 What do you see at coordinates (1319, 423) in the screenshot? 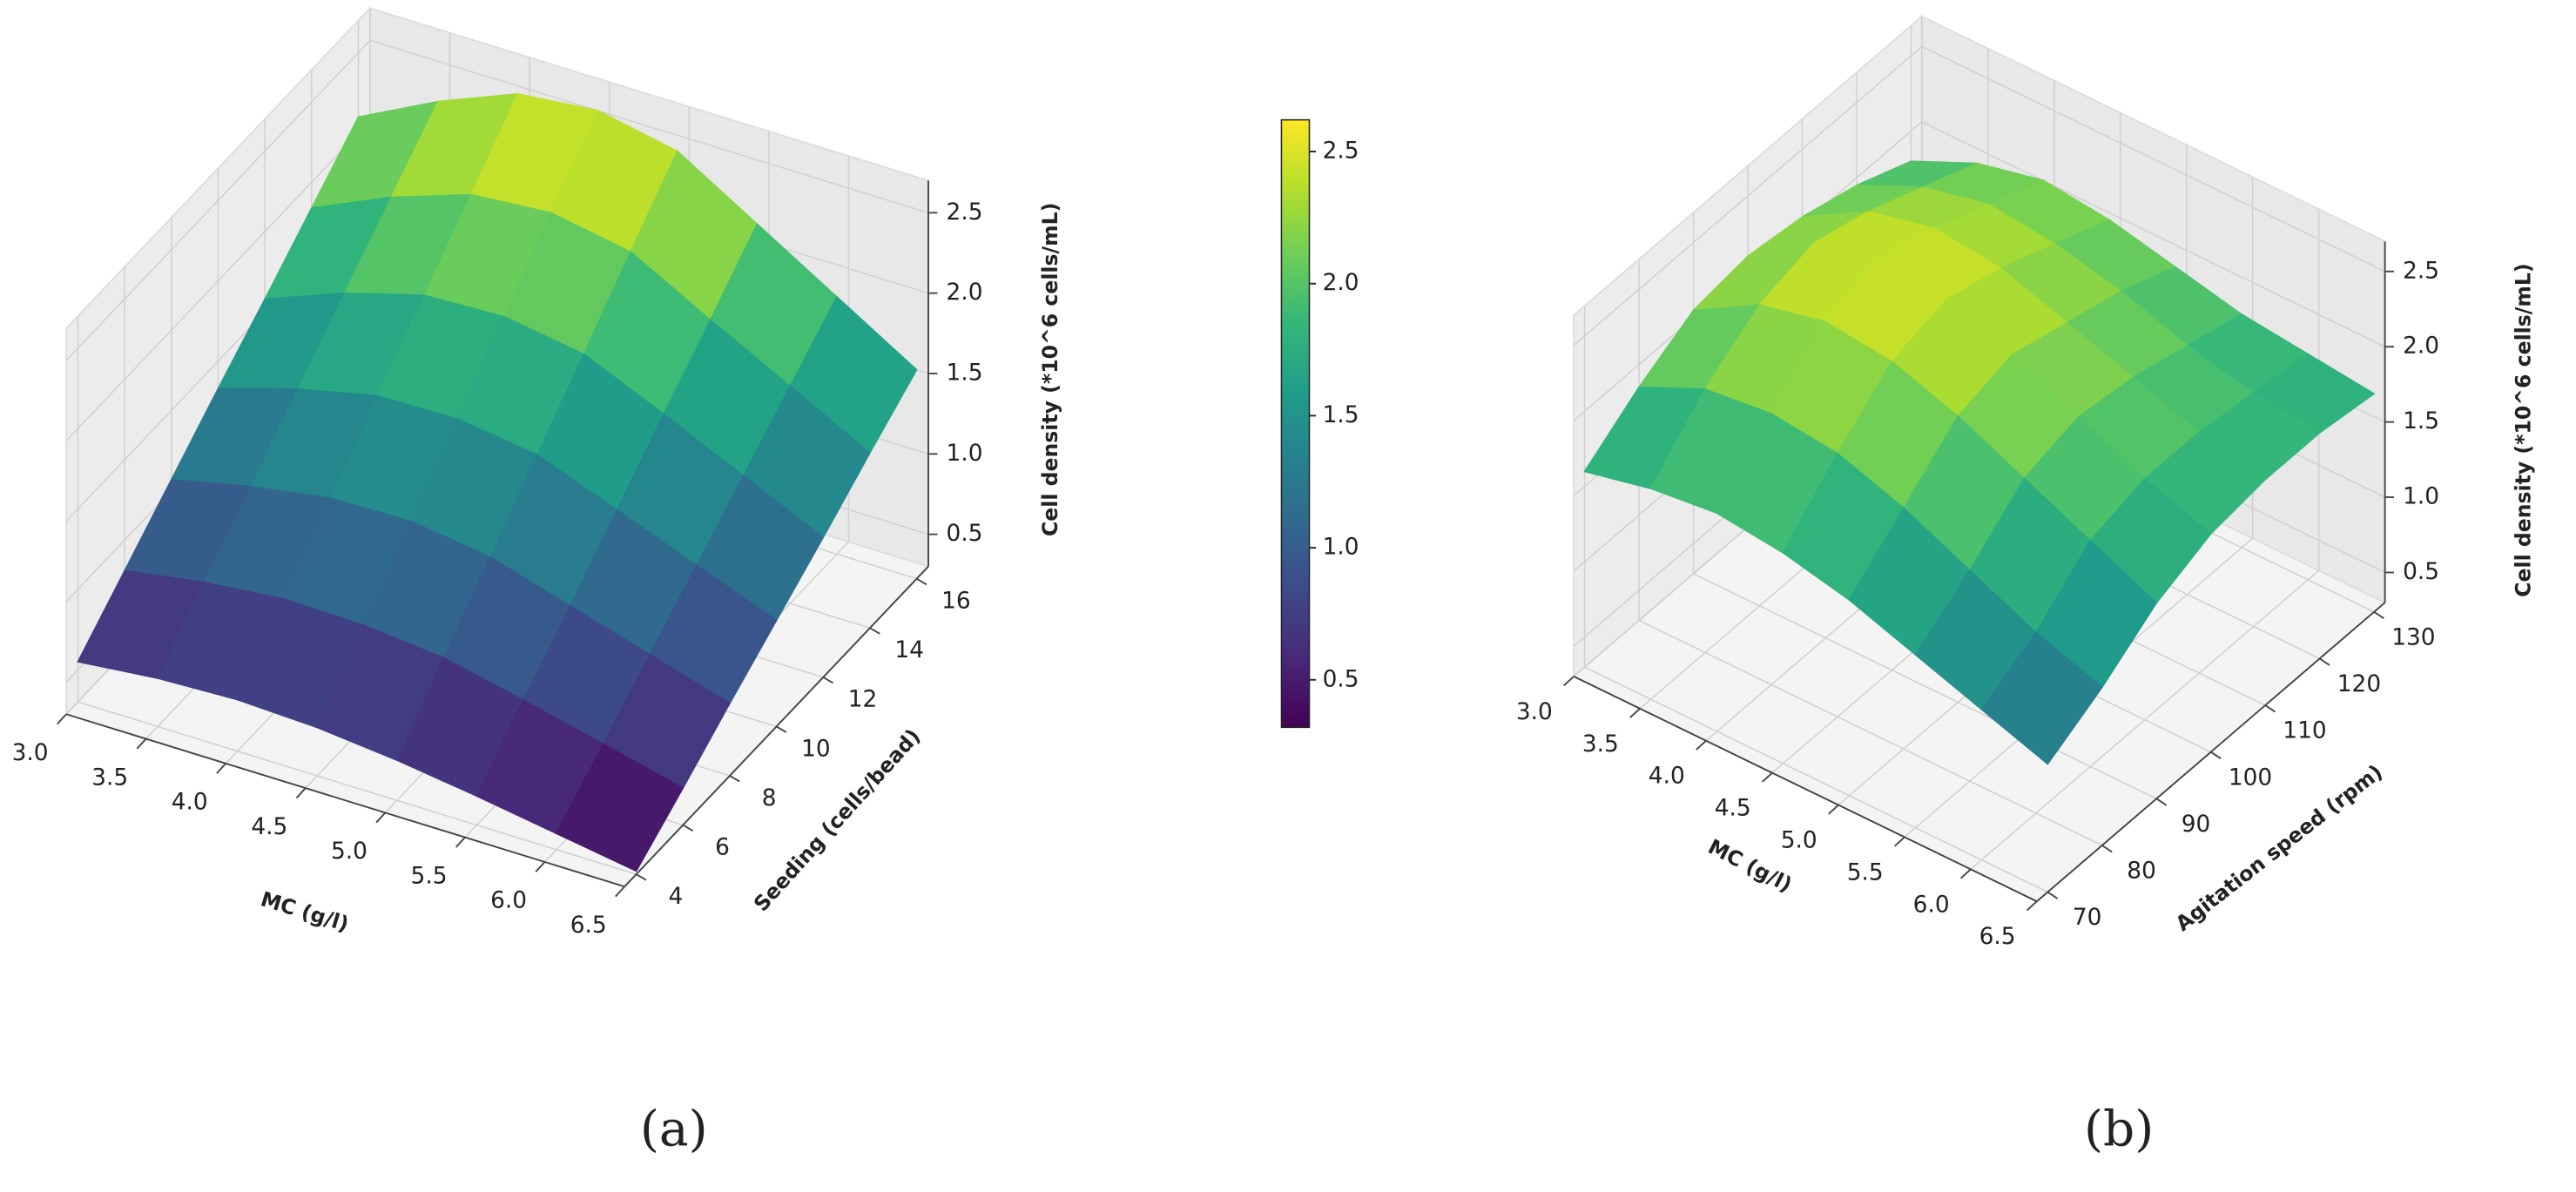
I see `colorbar: 0.5 1.0 1.5 2.0 2.5` at bounding box center [1319, 423].